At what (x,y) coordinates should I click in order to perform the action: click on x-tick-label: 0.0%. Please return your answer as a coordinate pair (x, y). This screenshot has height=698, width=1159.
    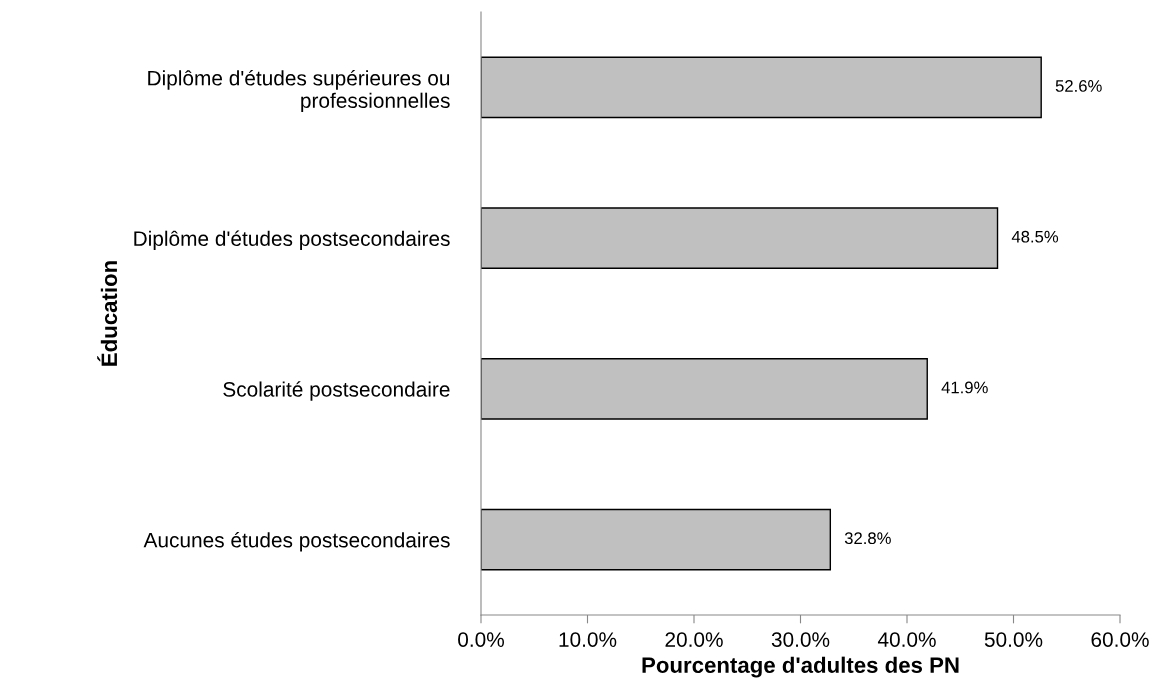
    Looking at the image, I should click on (481, 639).